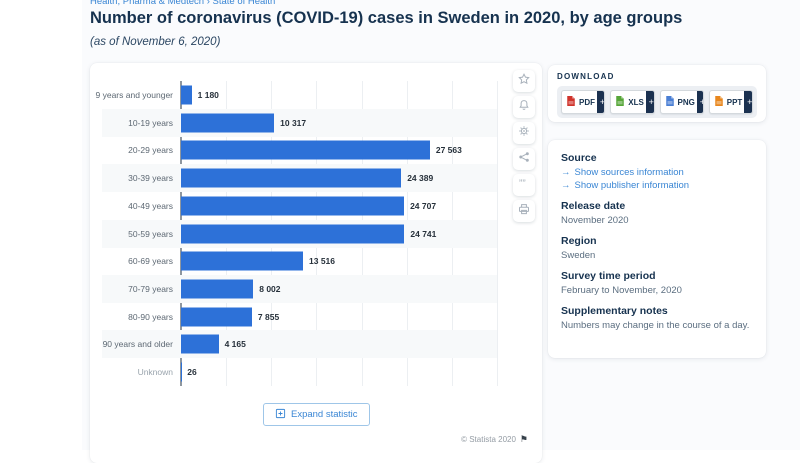 This screenshot has height=463, width=800. Describe the element at coordinates (636, 102) in the screenshot. I see `download-format-label: XLS` at that location.